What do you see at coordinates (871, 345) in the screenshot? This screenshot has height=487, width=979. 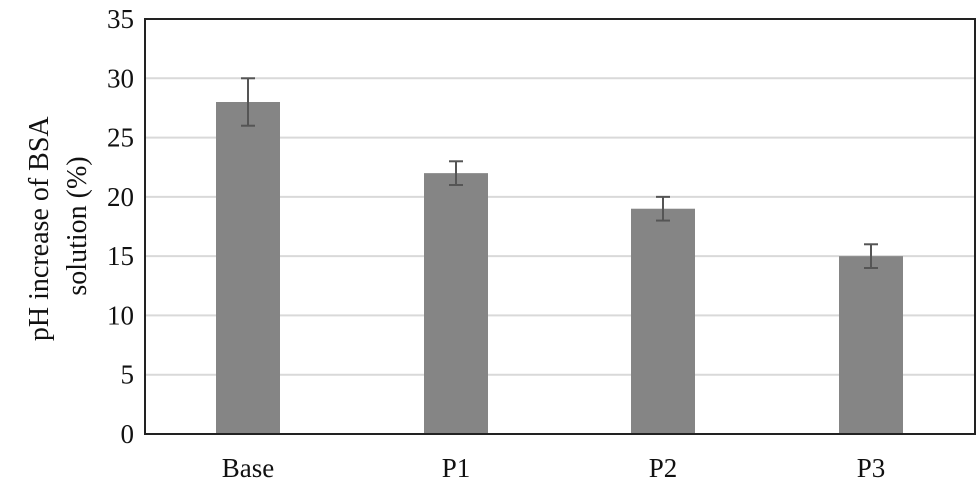 I see `bar-p3` at bounding box center [871, 345].